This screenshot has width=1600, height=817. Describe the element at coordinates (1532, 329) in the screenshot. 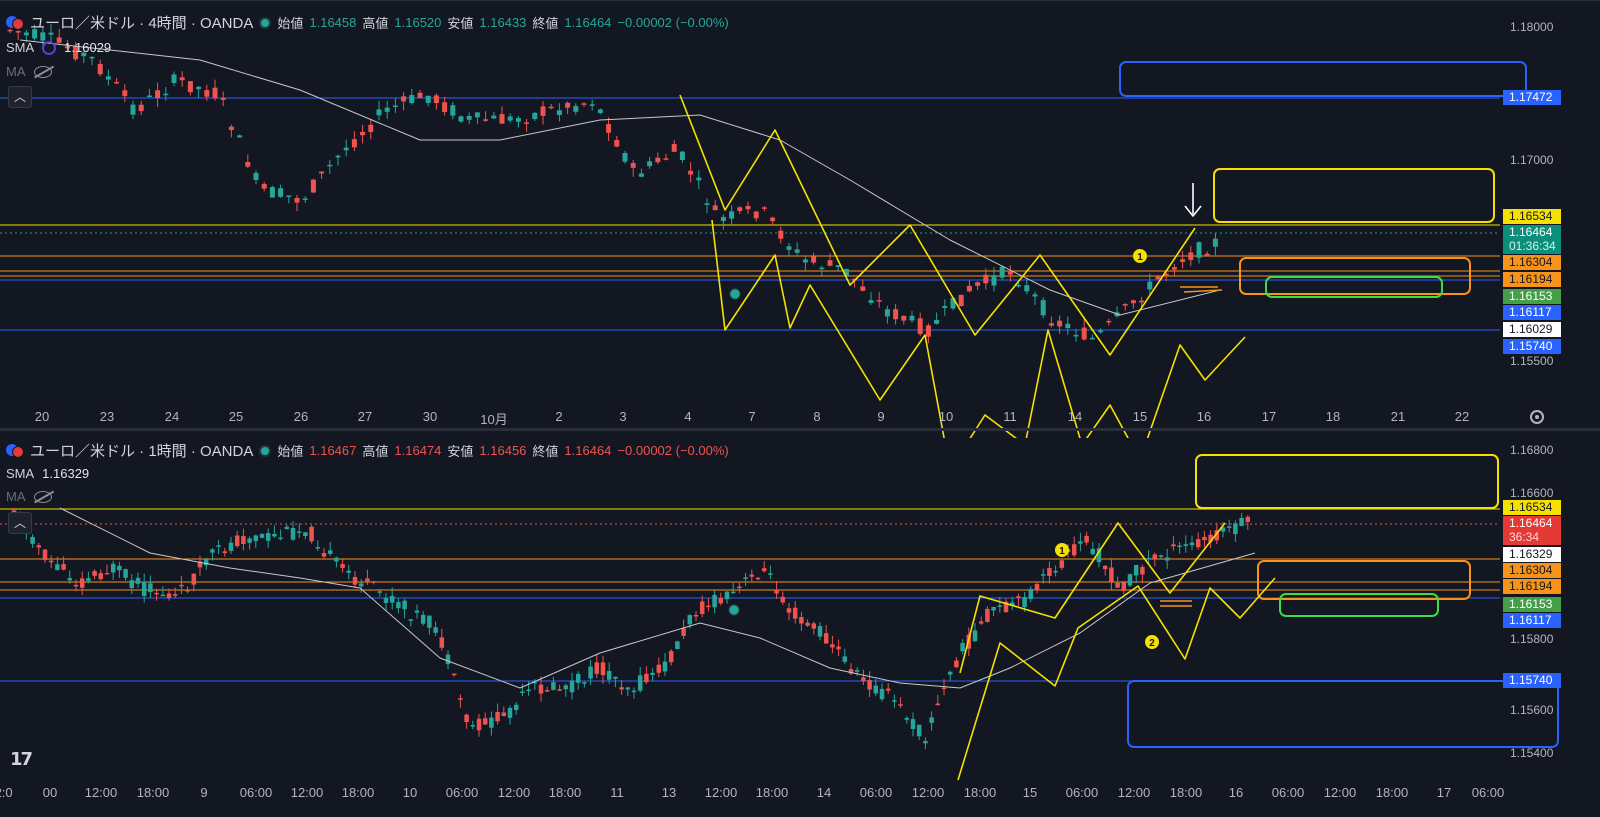

I see `price-tag: 1.16029` at that location.